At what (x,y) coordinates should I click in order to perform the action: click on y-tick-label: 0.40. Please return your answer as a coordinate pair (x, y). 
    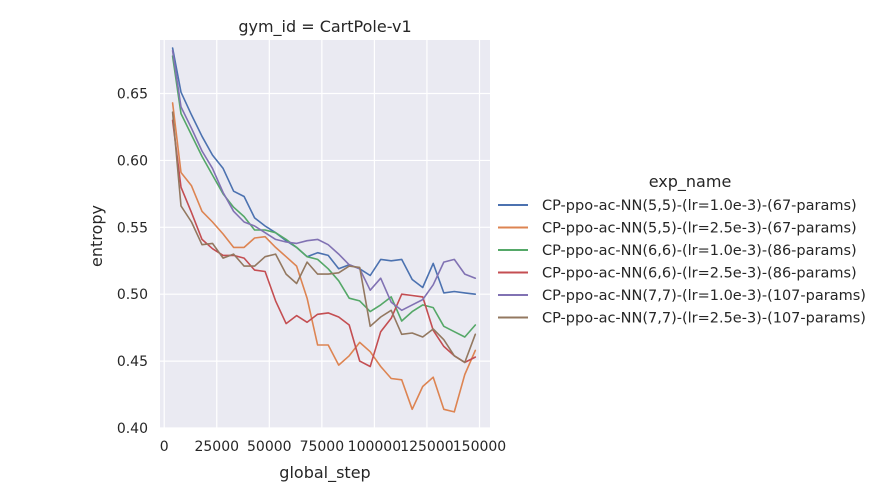
    Looking at the image, I should click on (132, 429).